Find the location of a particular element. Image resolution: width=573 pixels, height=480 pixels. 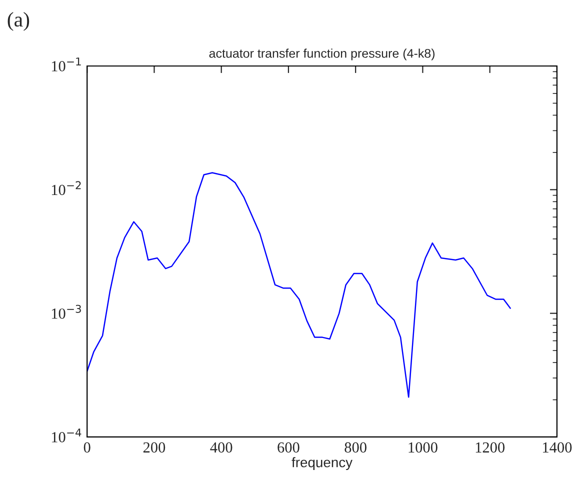

x-tick-label: 1400 is located at coordinates (557, 447).